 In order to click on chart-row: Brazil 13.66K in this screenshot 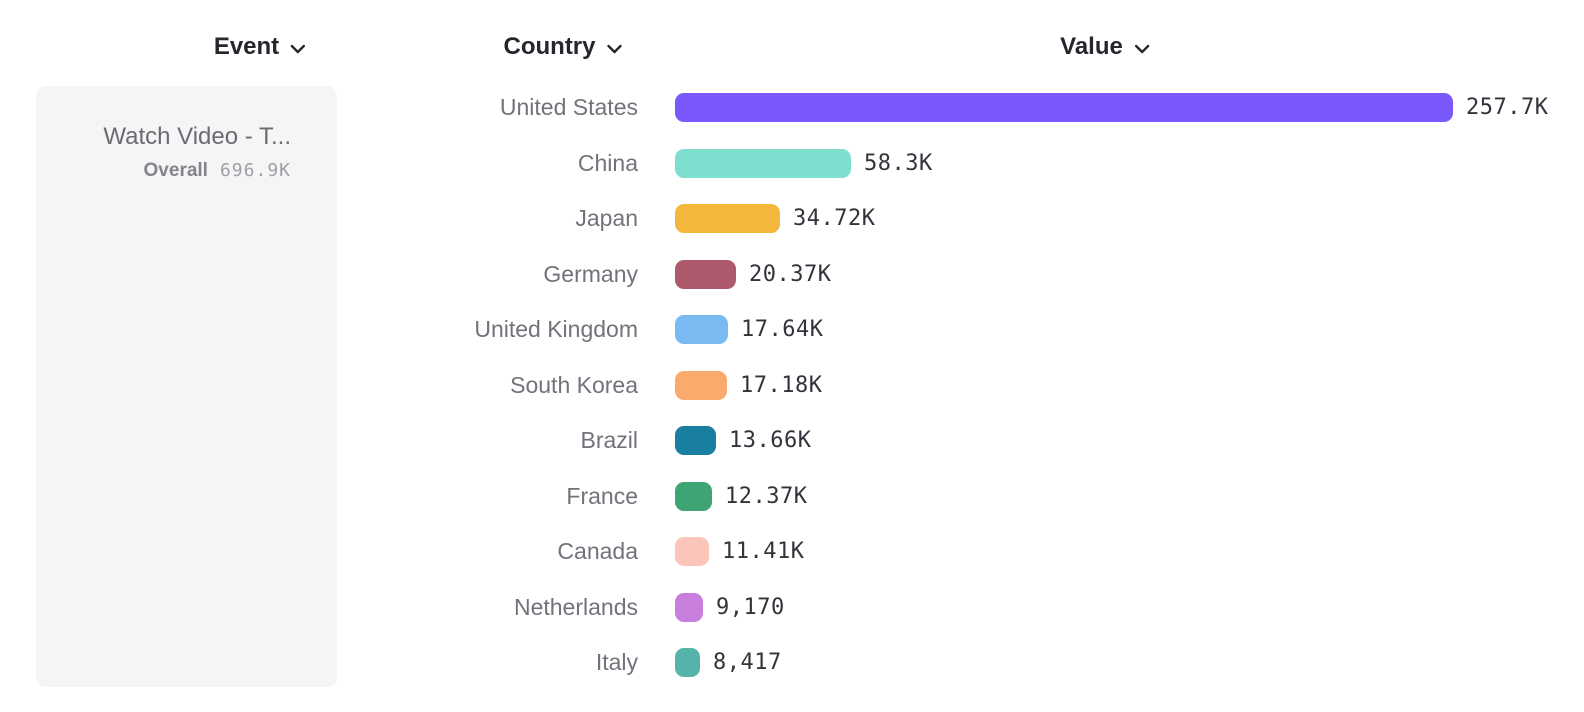, I will do `click(792, 441)`.